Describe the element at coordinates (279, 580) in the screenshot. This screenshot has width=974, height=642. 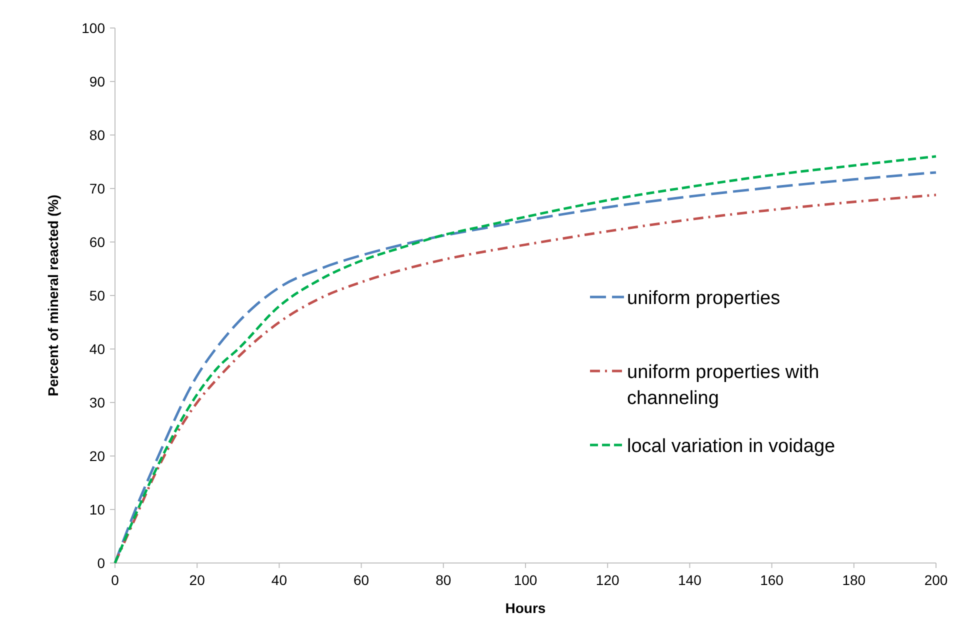
I see `x-tick-label: 40` at that location.